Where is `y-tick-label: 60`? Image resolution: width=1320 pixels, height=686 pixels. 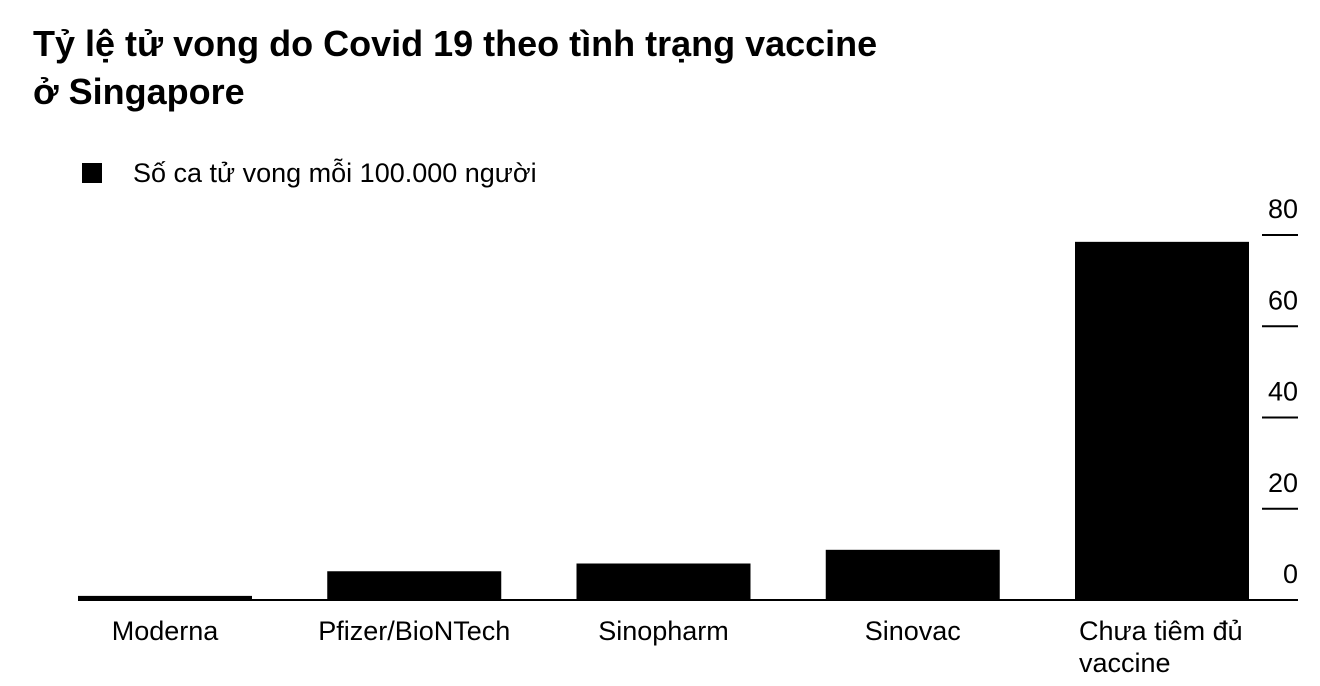
y-tick-label: 60 is located at coordinates (1283, 300).